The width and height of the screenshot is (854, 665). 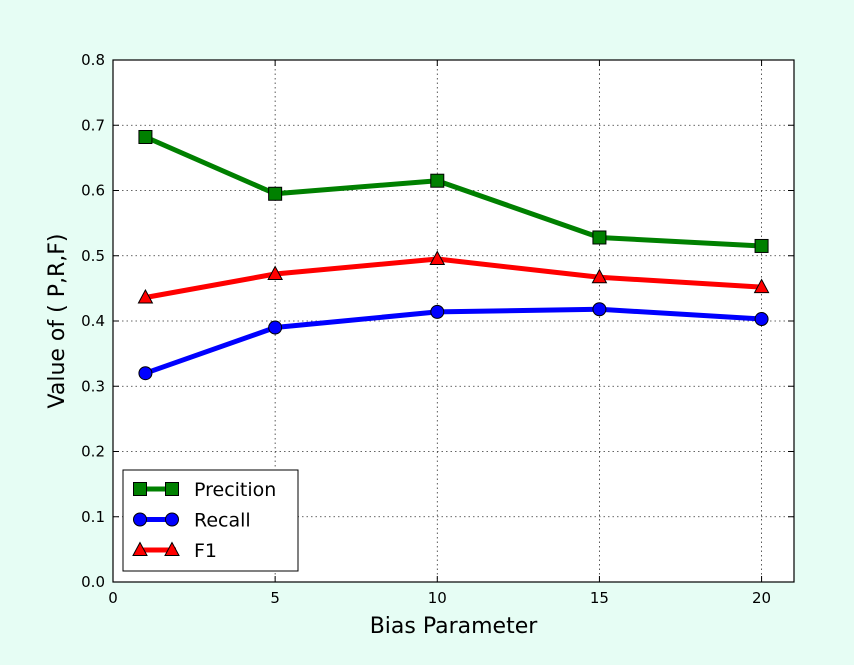 I want to click on y-tick-label: 0.0, so click(x=93, y=582).